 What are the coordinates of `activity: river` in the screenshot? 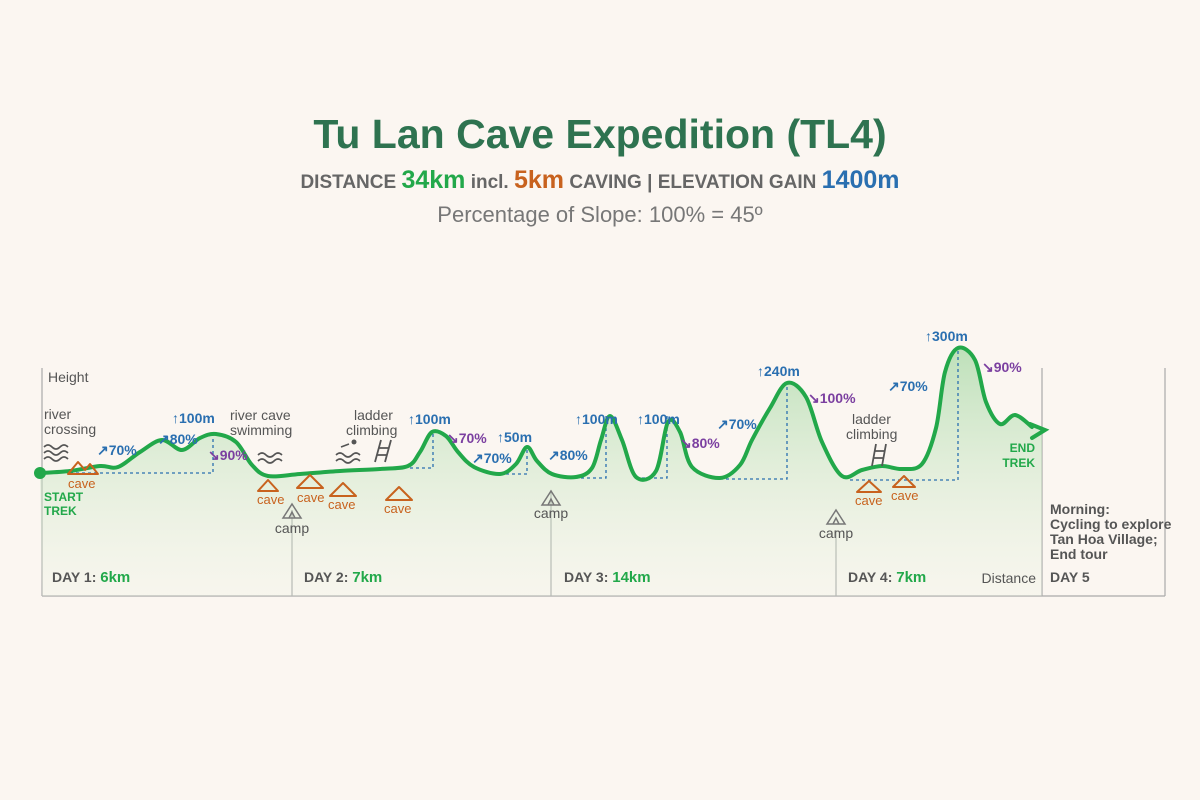 It's located at (58, 414).